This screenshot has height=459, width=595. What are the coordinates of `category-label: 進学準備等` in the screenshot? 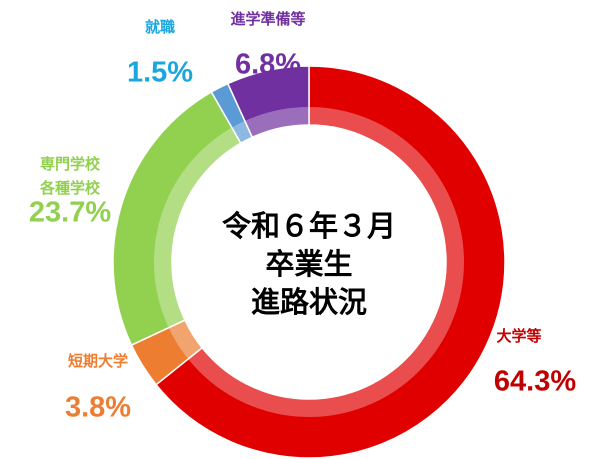 It's located at (268, 19).